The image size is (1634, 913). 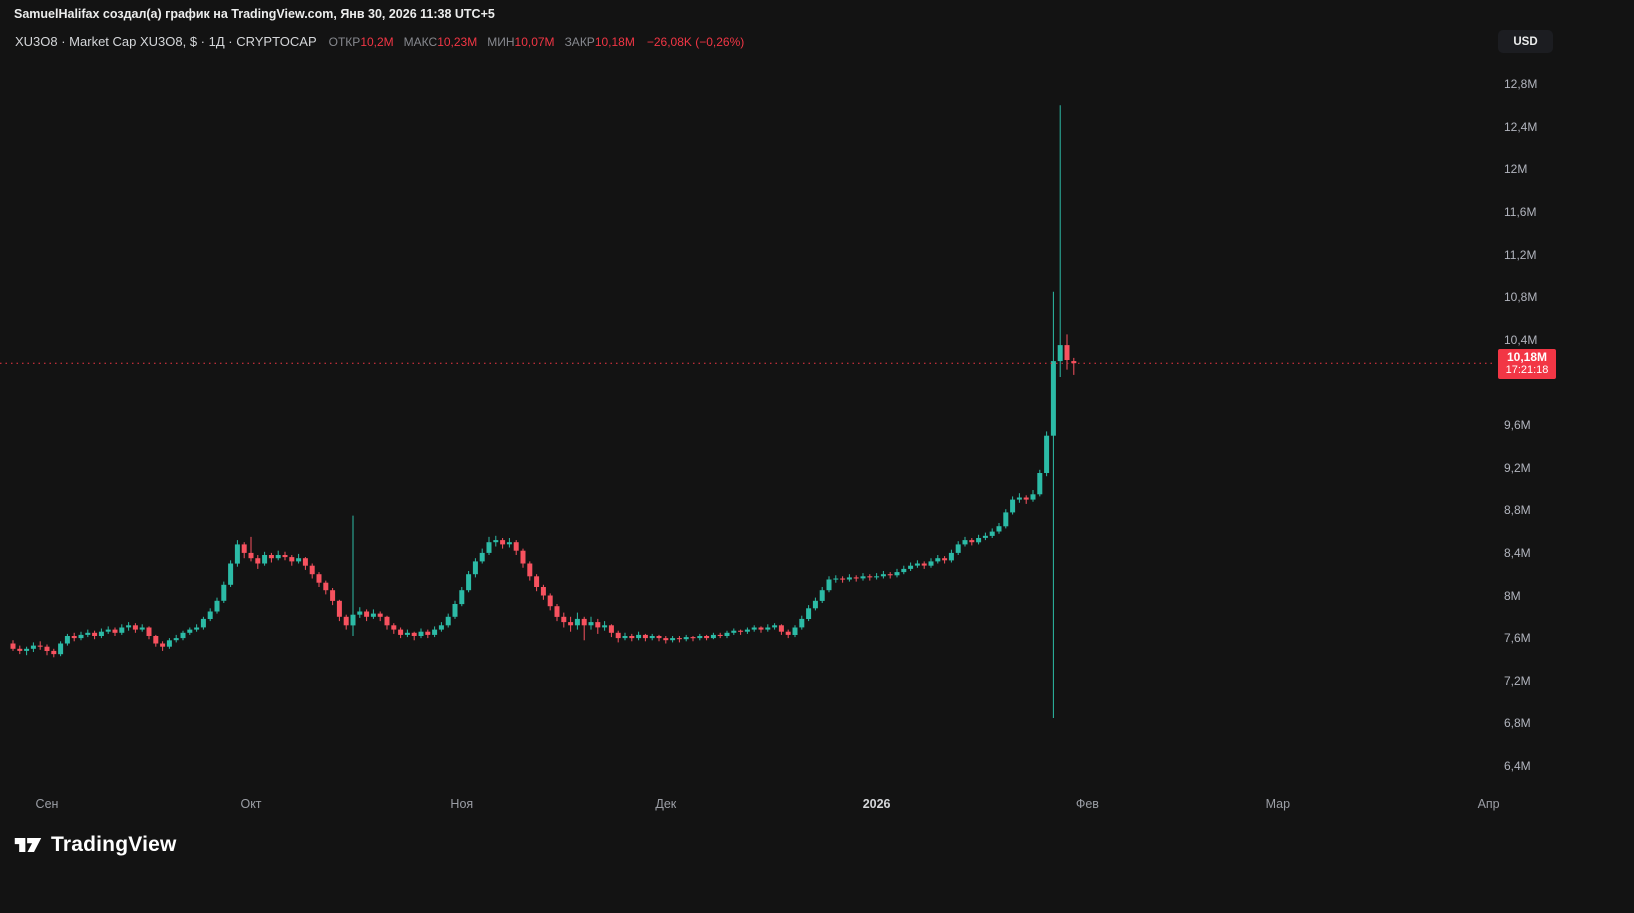 What do you see at coordinates (876, 804) in the screenshot?
I see `time-axis-label: 2026` at bounding box center [876, 804].